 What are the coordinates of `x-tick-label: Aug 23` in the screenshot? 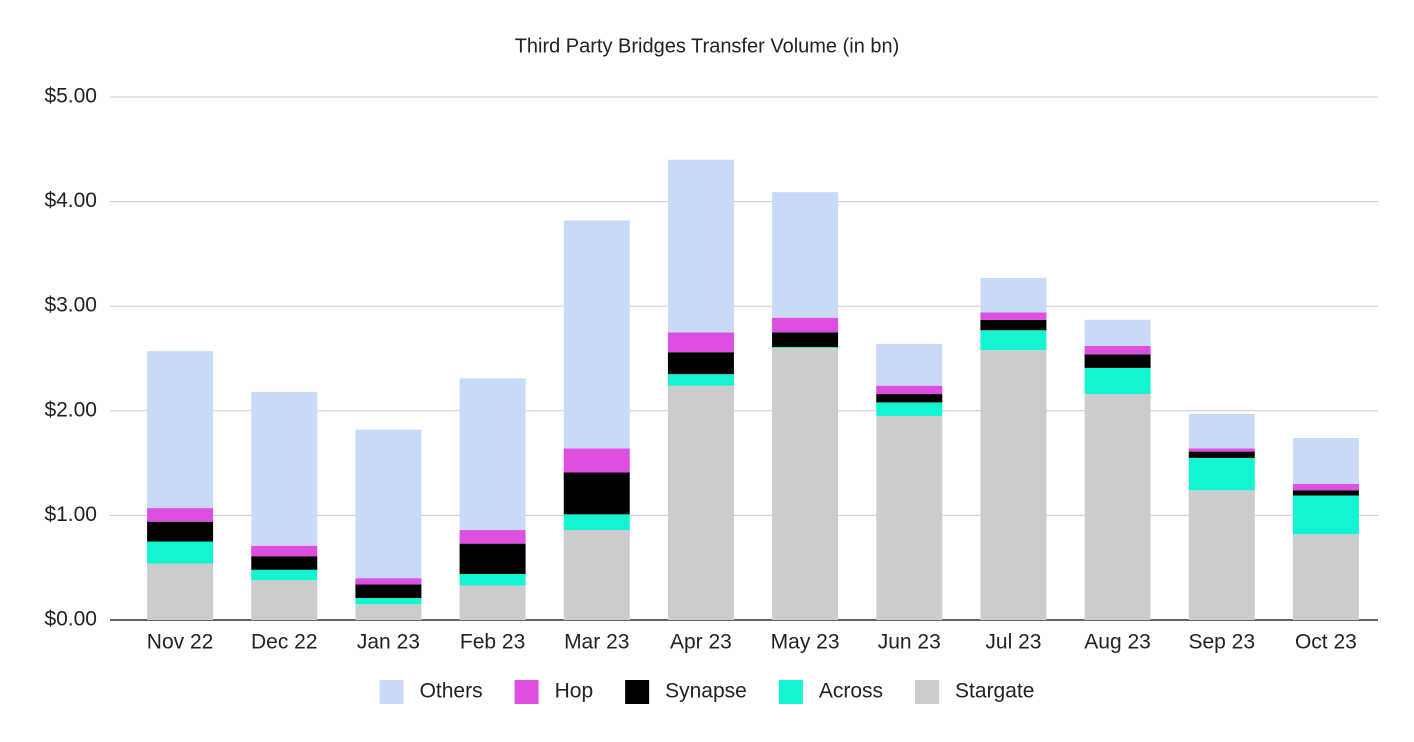 It's located at (1117, 642).